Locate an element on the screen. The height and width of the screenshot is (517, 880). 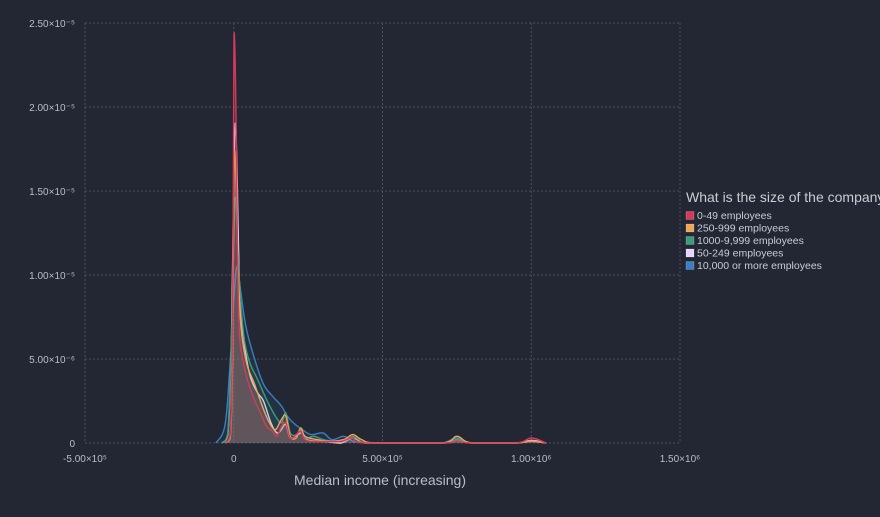
y-tick-label: 0 is located at coordinates (72, 444).